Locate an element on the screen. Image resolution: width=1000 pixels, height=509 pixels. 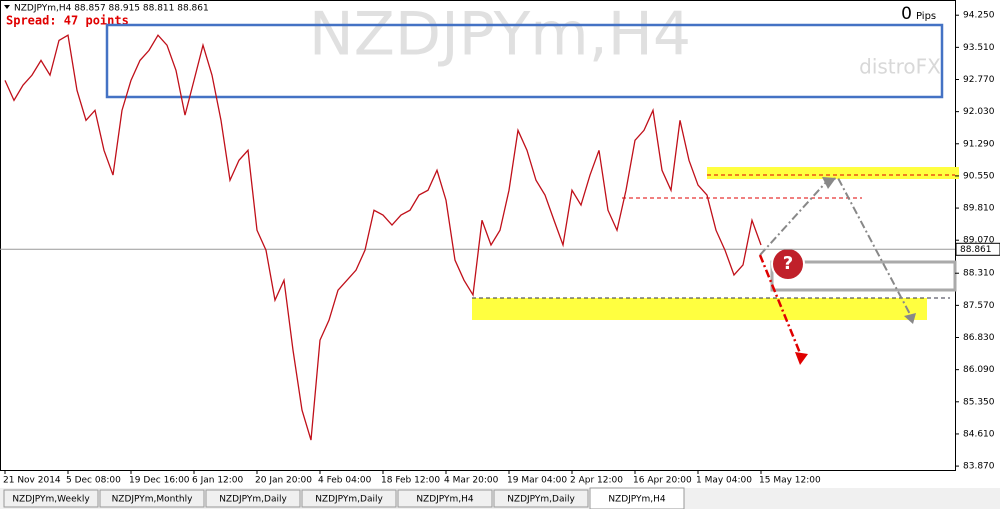
target-box is located at coordinates (863, 276).